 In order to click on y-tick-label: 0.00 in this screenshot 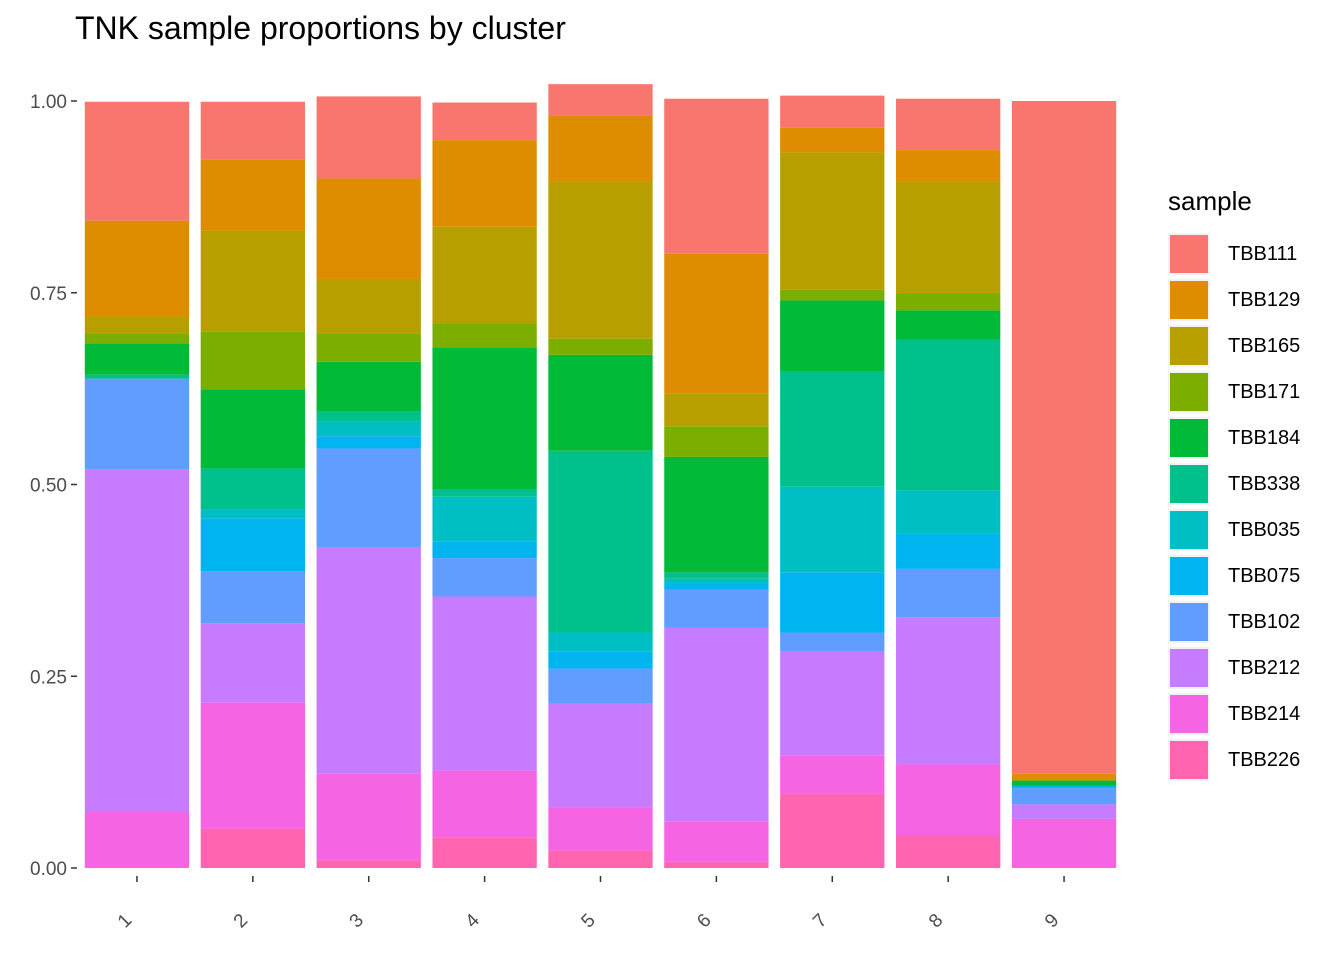, I will do `click(48, 869)`.